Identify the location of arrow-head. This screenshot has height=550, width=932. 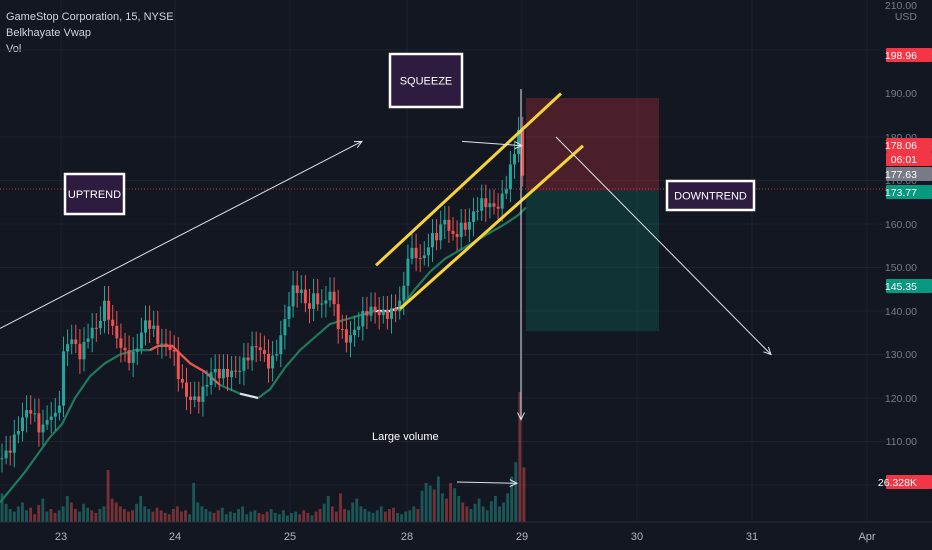
(358, 144).